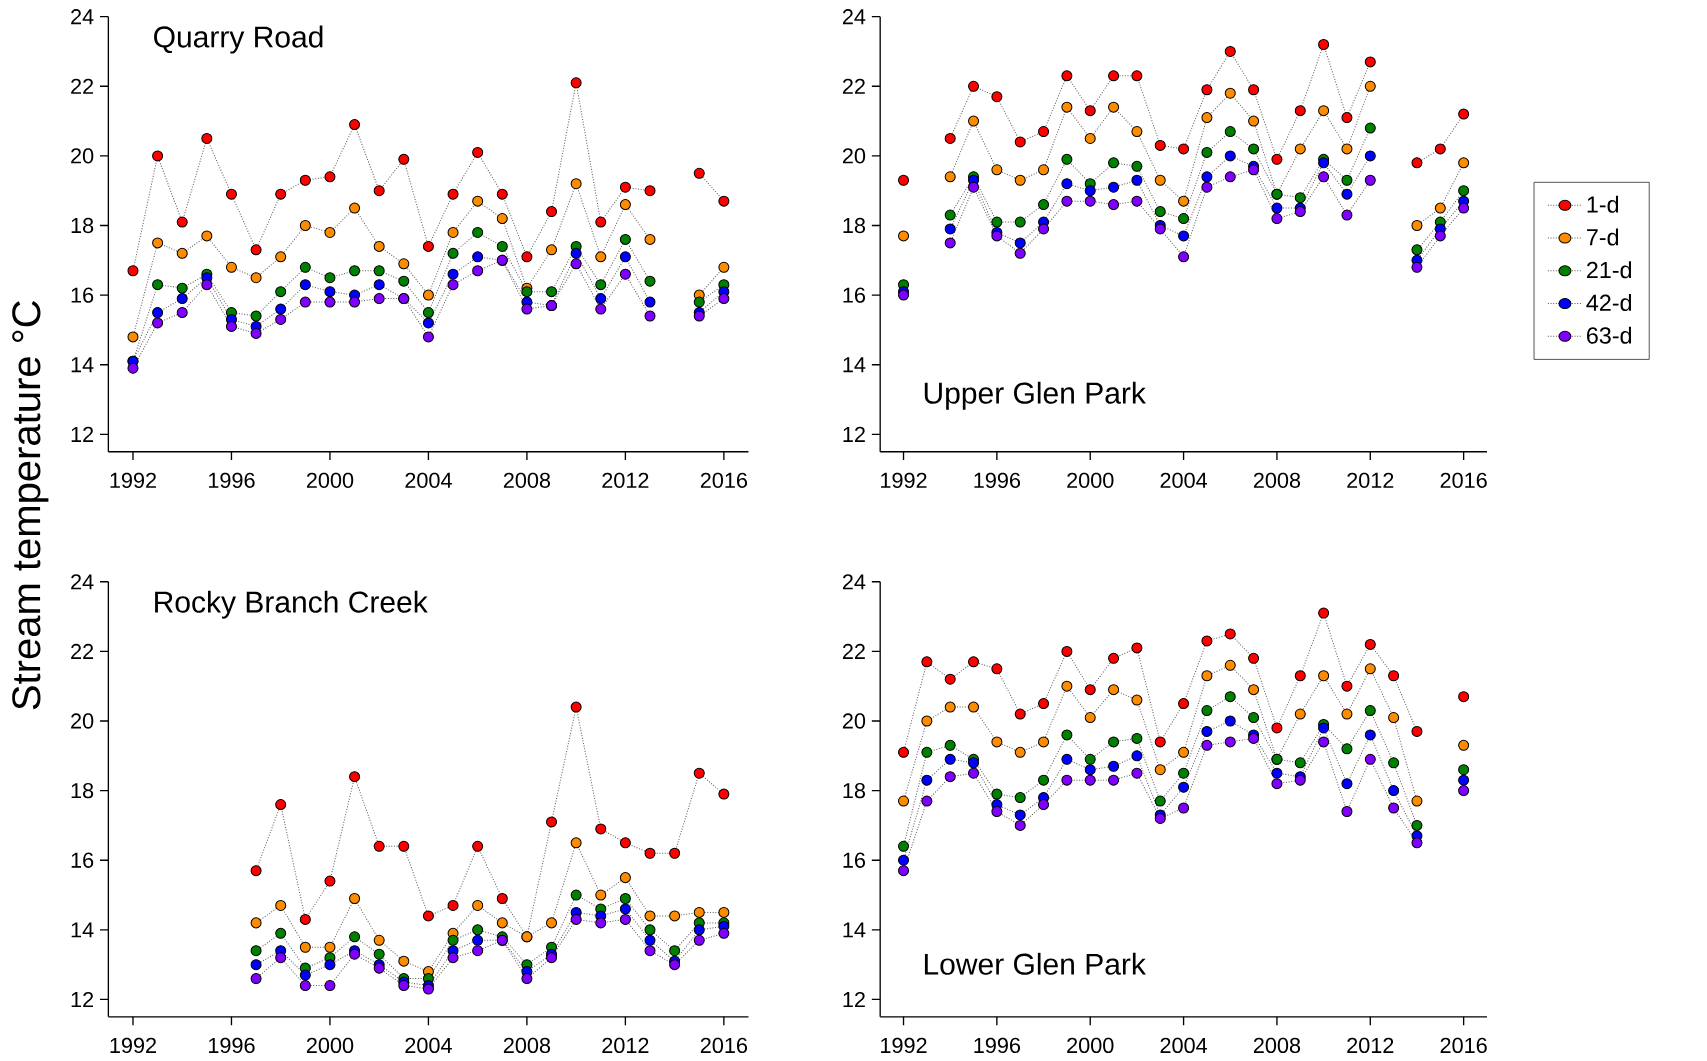  What do you see at coordinates (1035, 395) in the screenshot?
I see `text: Upper Glen Park` at bounding box center [1035, 395].